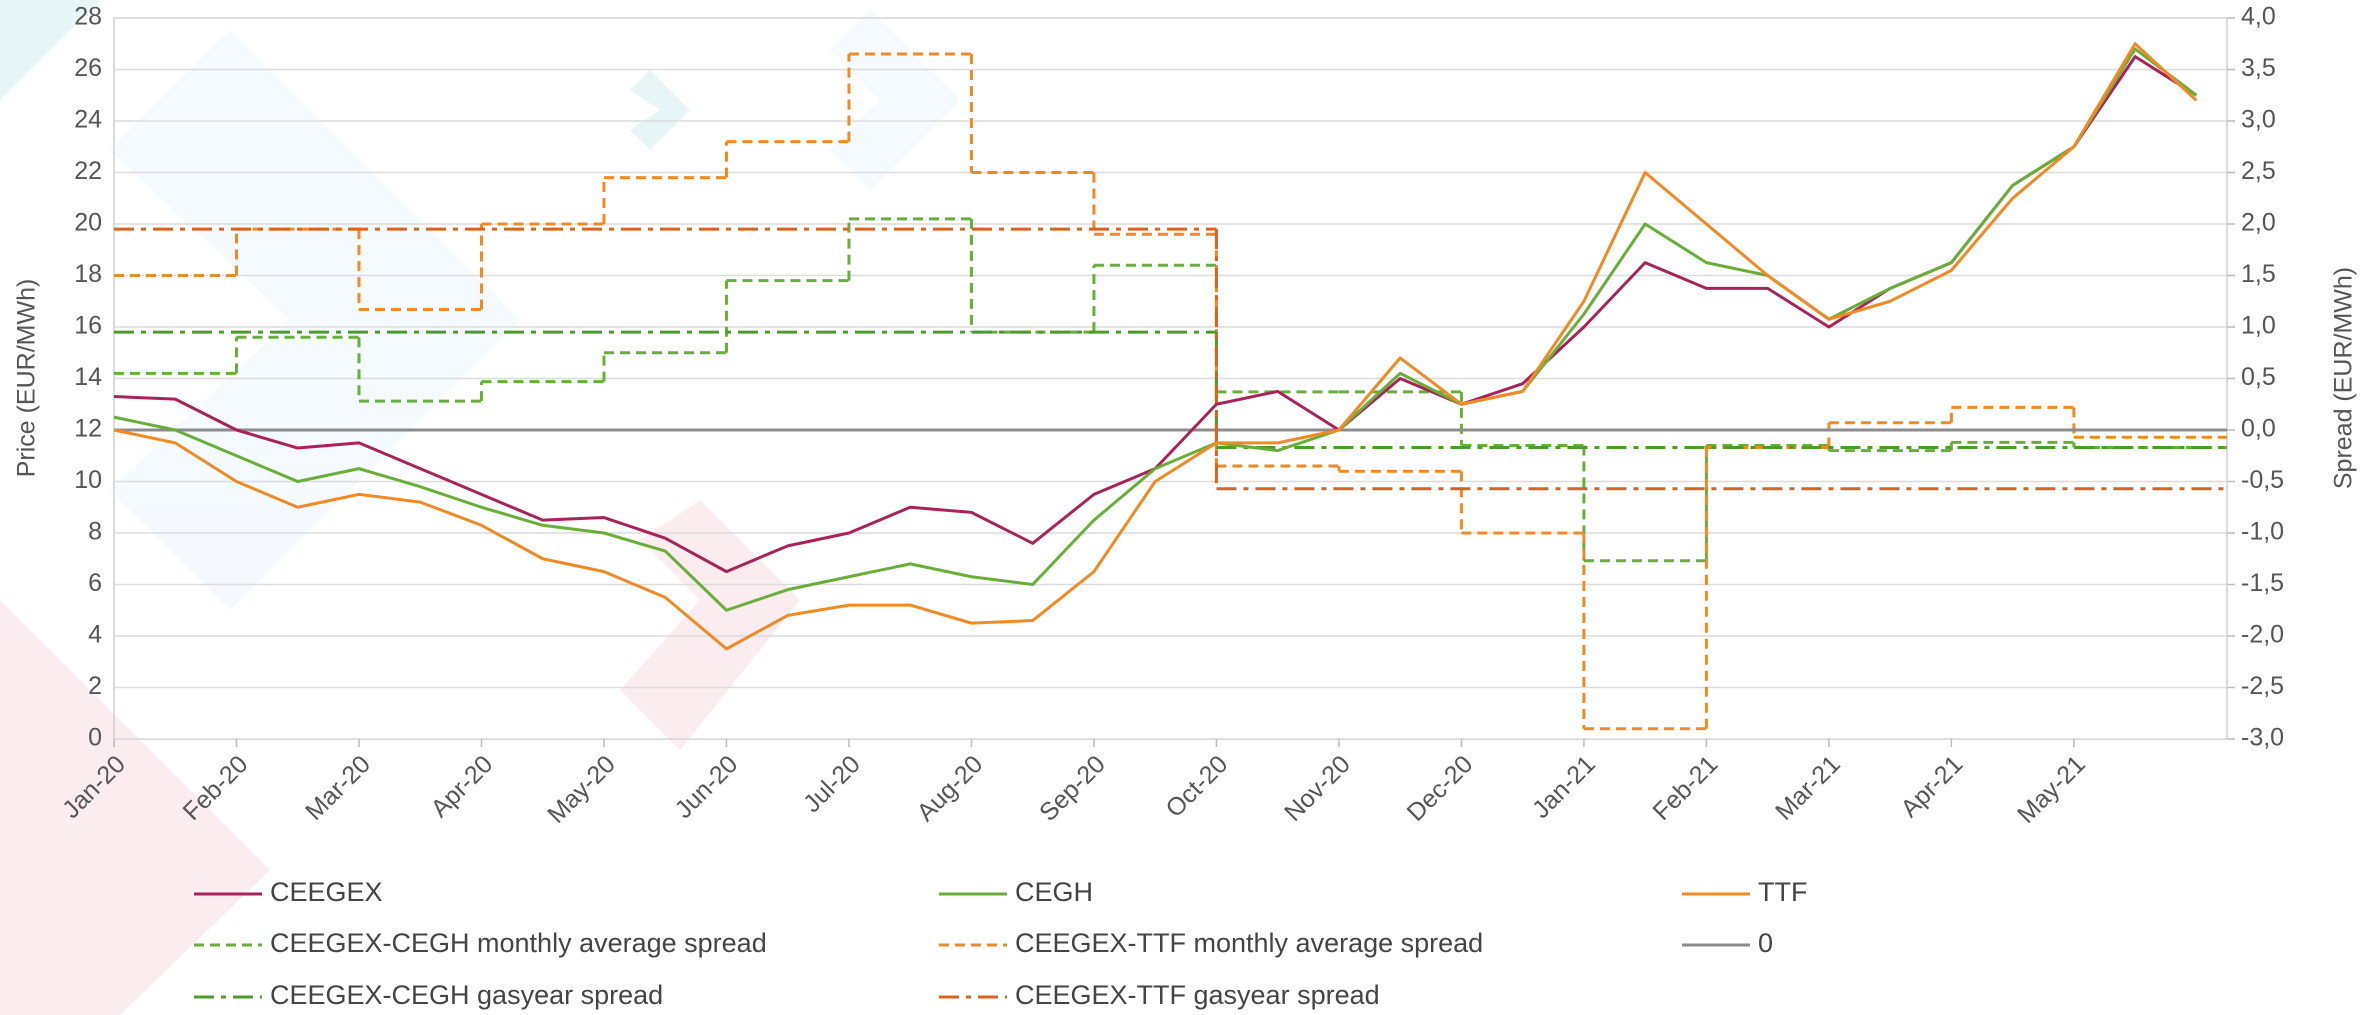 This screenshot has height=1015, width=2376. What do you see at coordinates (326, 892) in the screenshot?
I see `legend-label: CEEGEX` at bounding box center [326, 892].